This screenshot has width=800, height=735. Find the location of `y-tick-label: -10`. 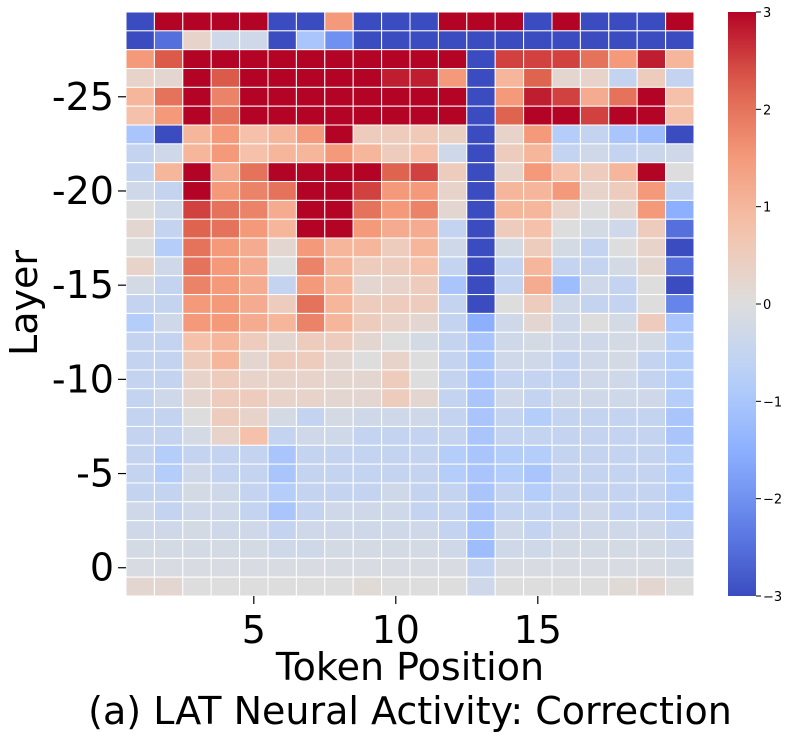

y-tick-label: -10 is located at coordinates (83, 379).